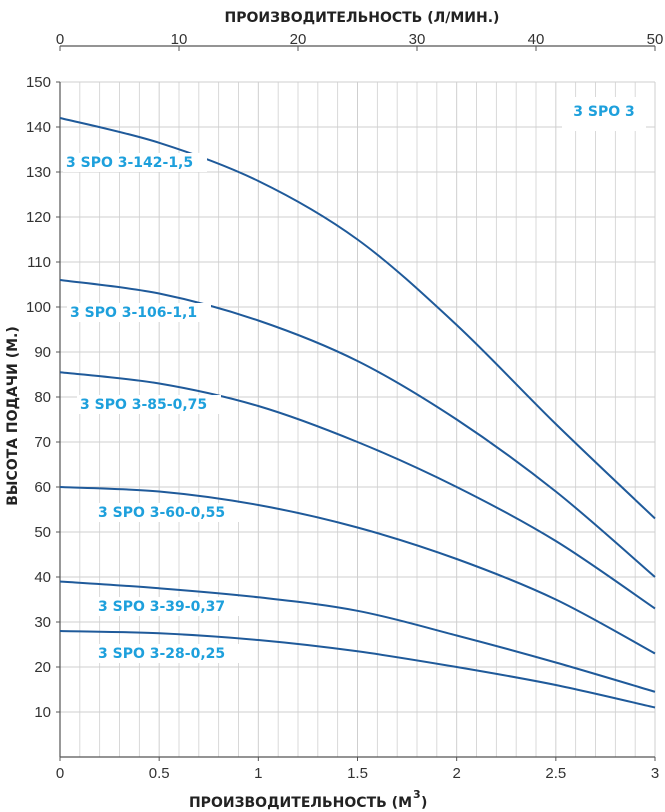  Describe the element at coordinates (39, 262) in the screenshot. I see `y-tick-label: 110` at that location.